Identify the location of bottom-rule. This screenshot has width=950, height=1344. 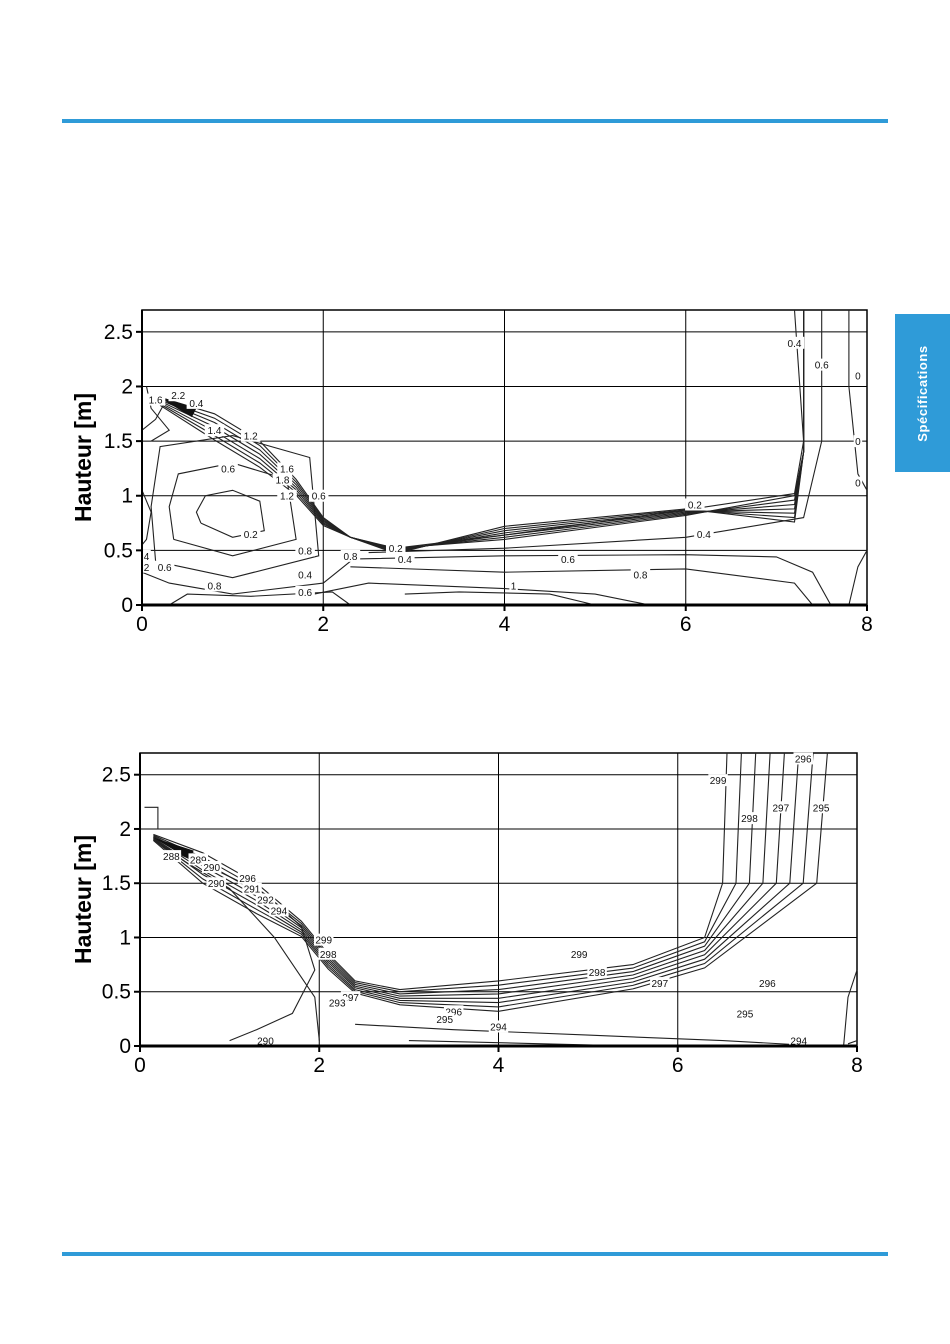
(475, 1254).